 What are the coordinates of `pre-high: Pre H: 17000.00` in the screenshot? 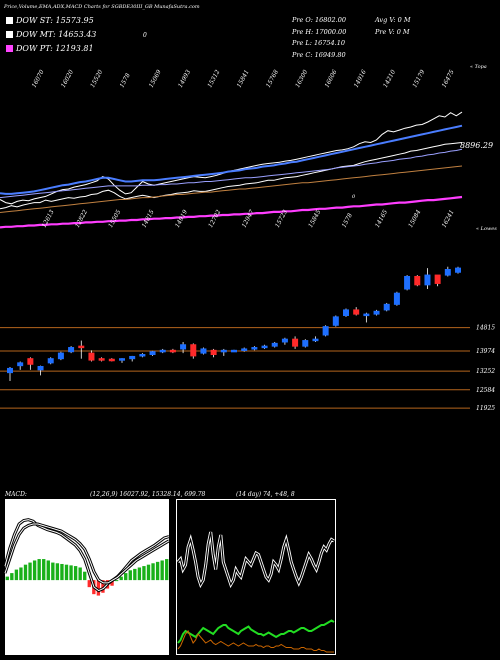 It's located at (319, 31).